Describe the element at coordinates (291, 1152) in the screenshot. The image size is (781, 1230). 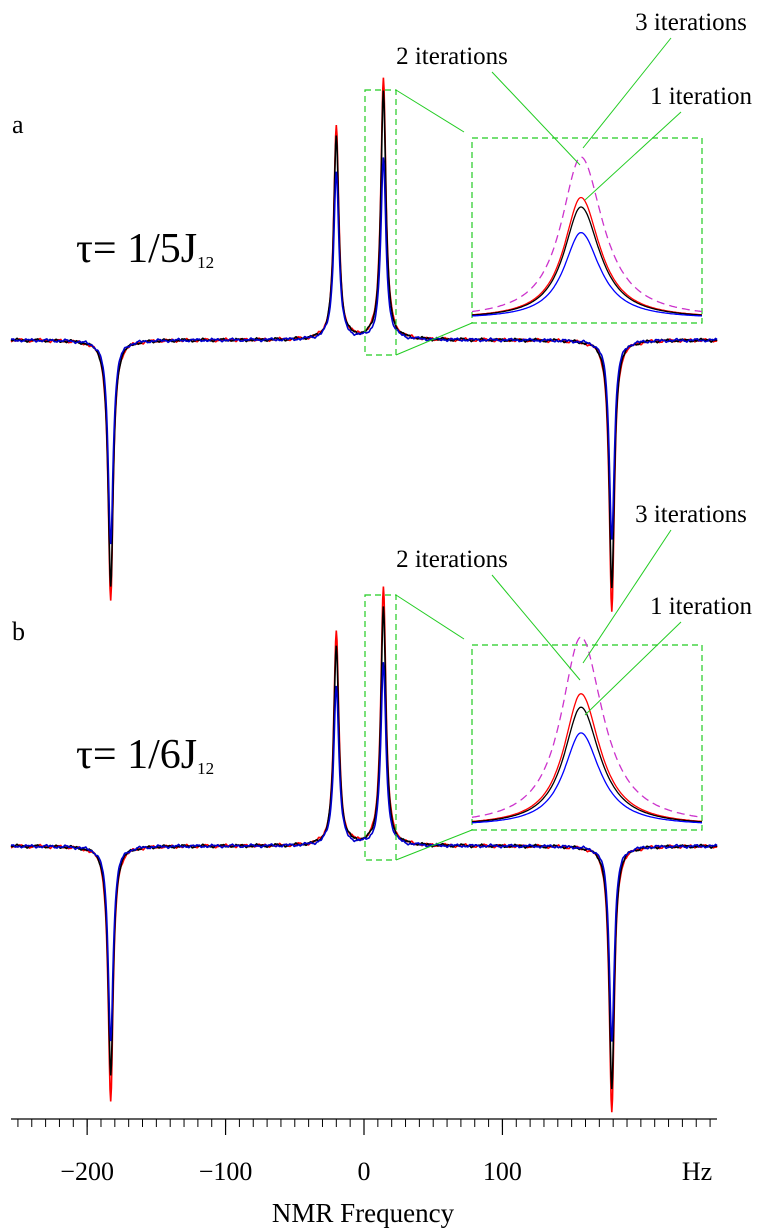
I see `major-ticks: −200 −100 0 100` at that location.